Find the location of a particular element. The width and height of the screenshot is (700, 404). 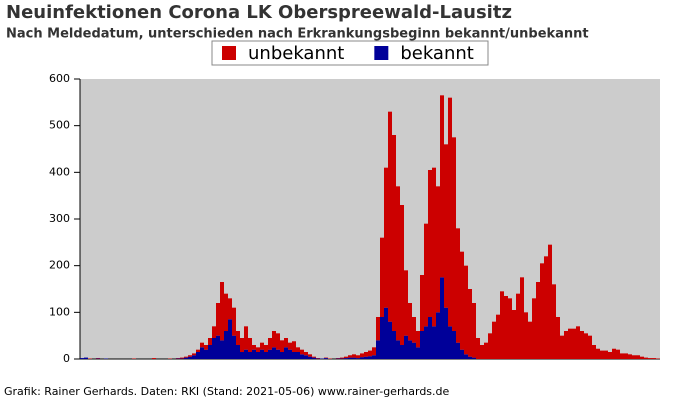

y-tick-label: 300 is located at coordinates (59, 218).